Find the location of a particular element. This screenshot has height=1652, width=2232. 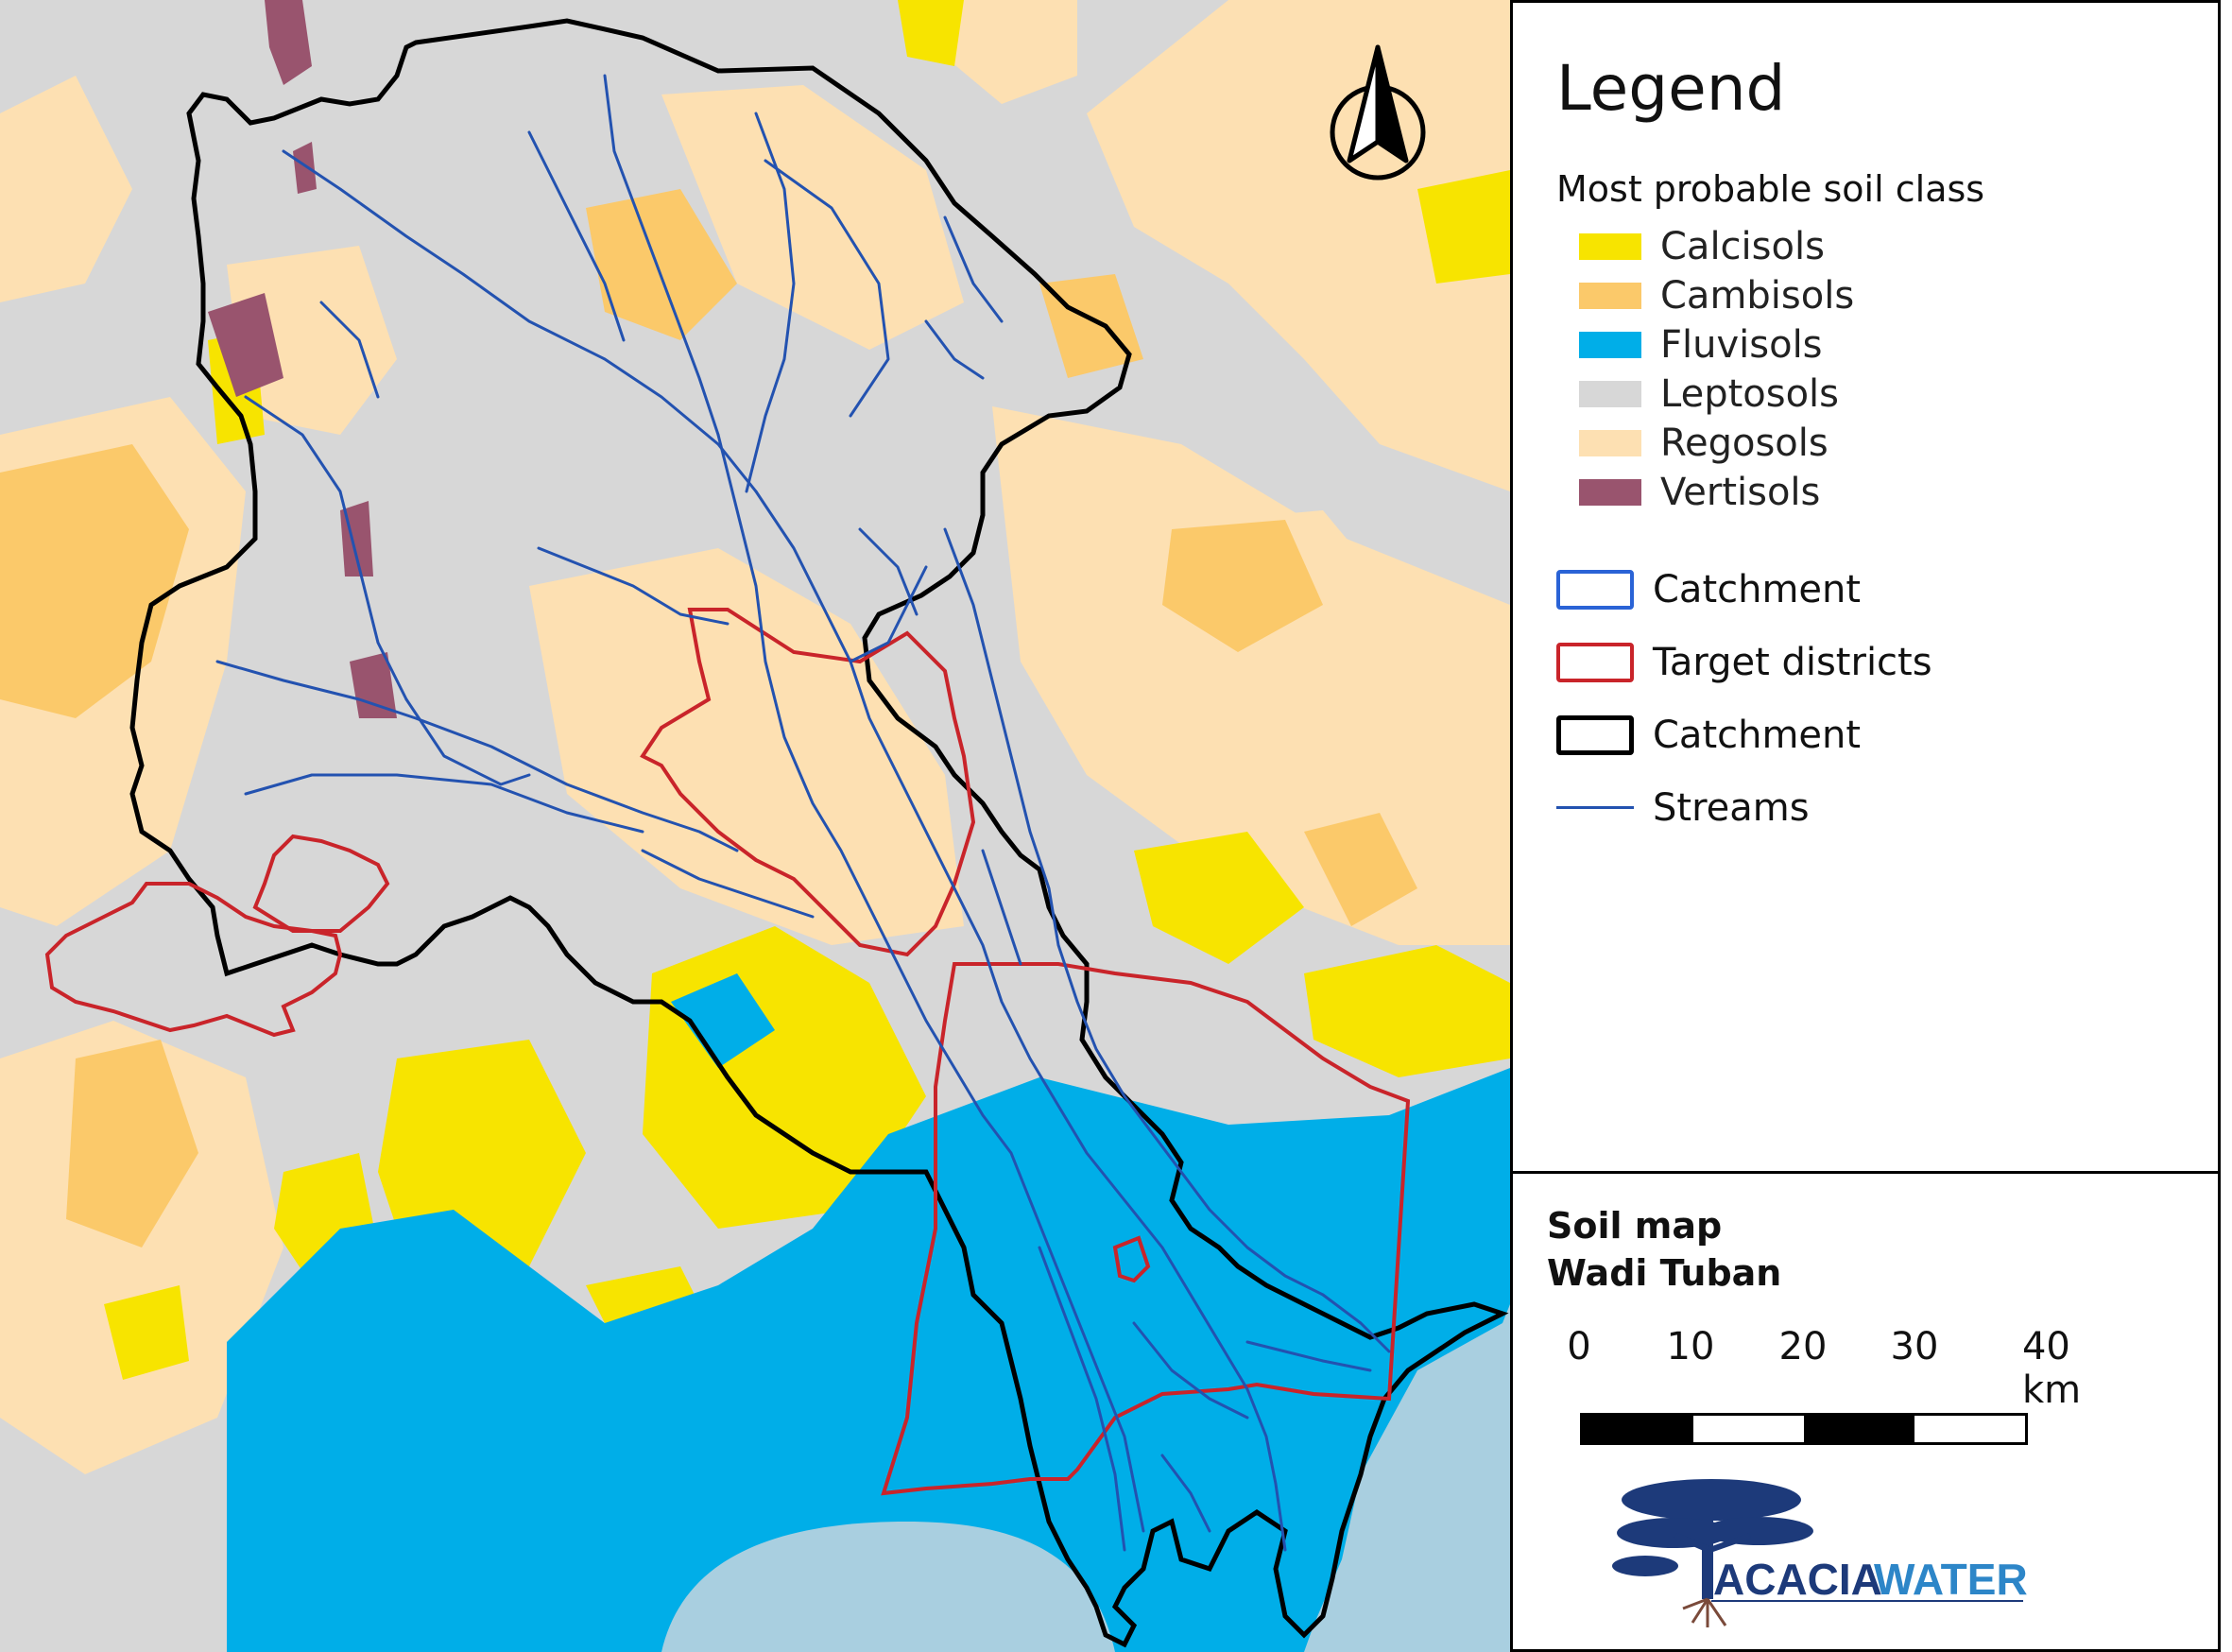

legend-item-target-districts: Target districts is located at coordinates (1744, 662).